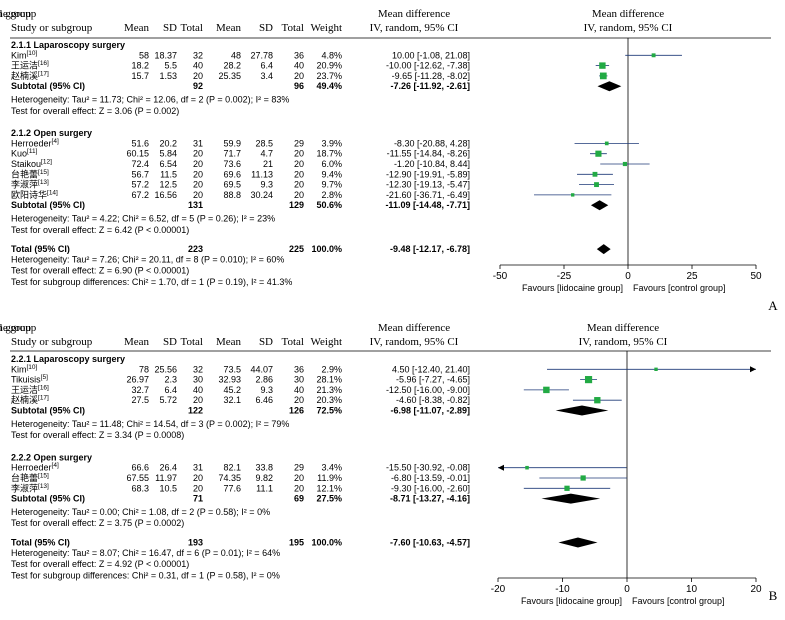 The image size is (785, 620). Describe the element at coordinates (168, 185) in the screenshot. I see `cell-sd1: 12.5` at that location.